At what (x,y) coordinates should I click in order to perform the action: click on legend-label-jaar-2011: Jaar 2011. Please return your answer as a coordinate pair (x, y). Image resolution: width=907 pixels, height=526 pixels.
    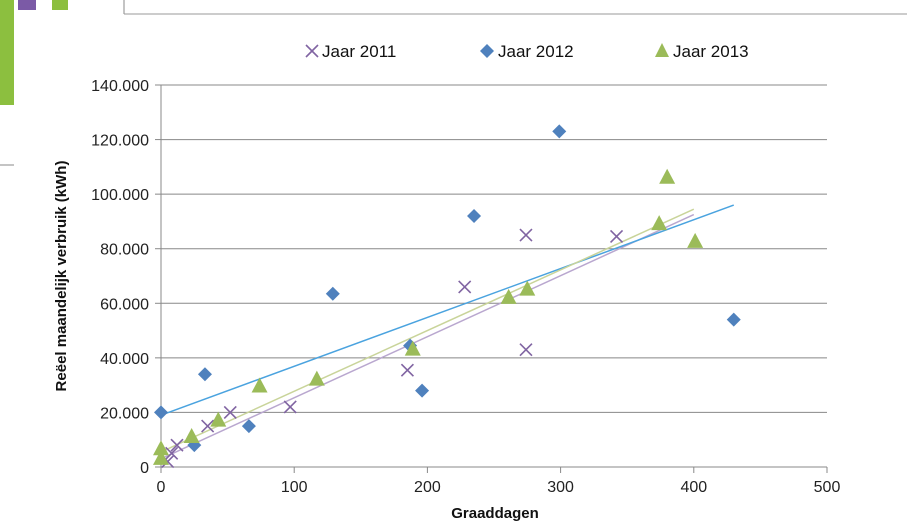
    Looking at the image, I should click on (359, 51).